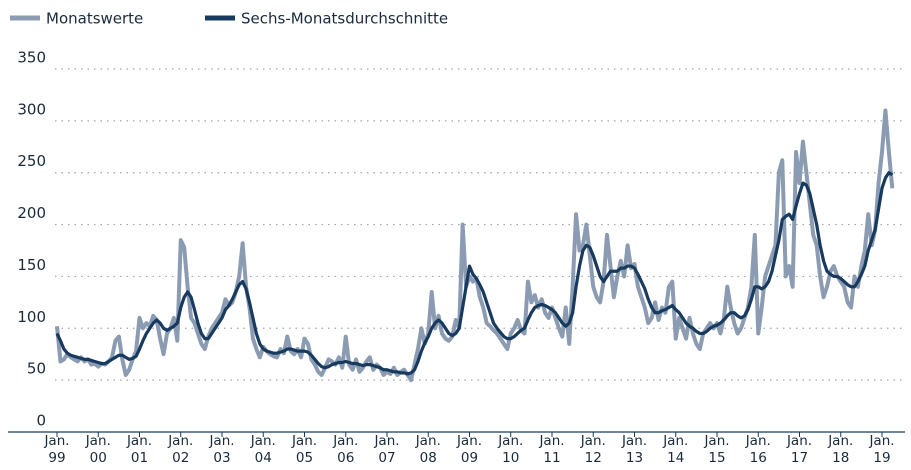 Image resolution: width=911 pixels, height=470 pixels. I want to click on x-tick-label: Jan. 02, so click(181, 449).